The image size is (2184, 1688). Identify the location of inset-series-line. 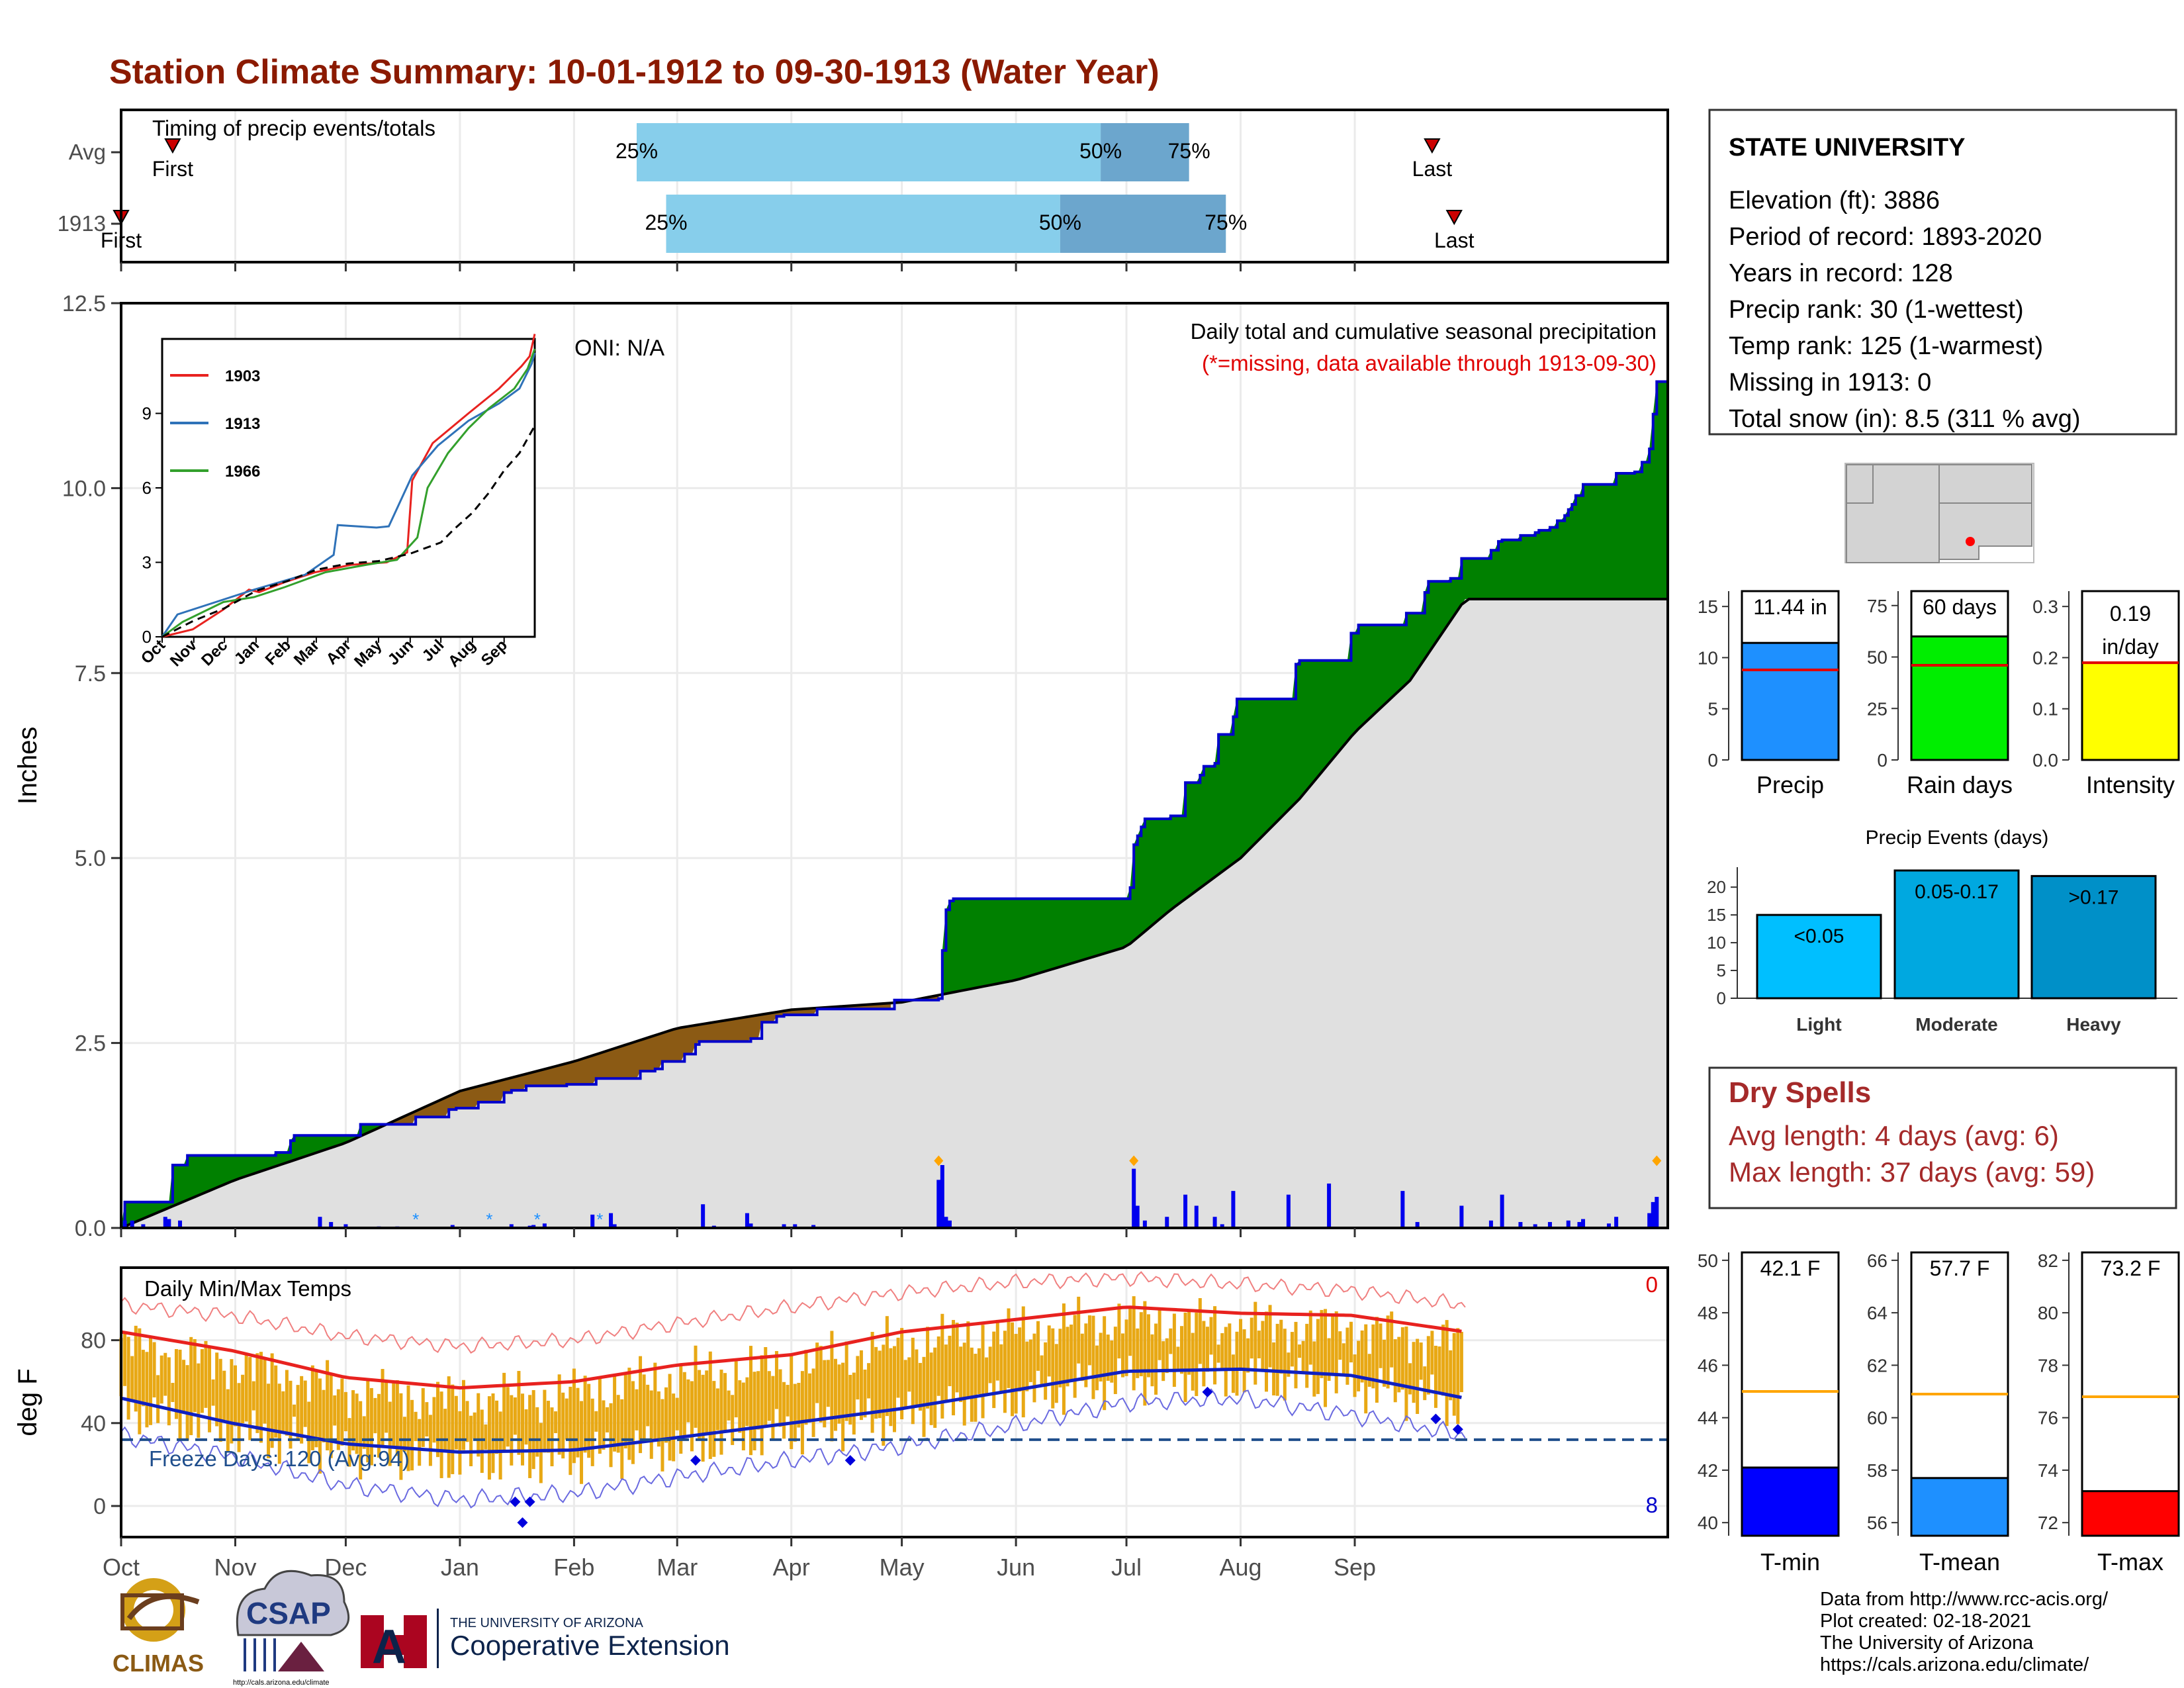
(348, 494).